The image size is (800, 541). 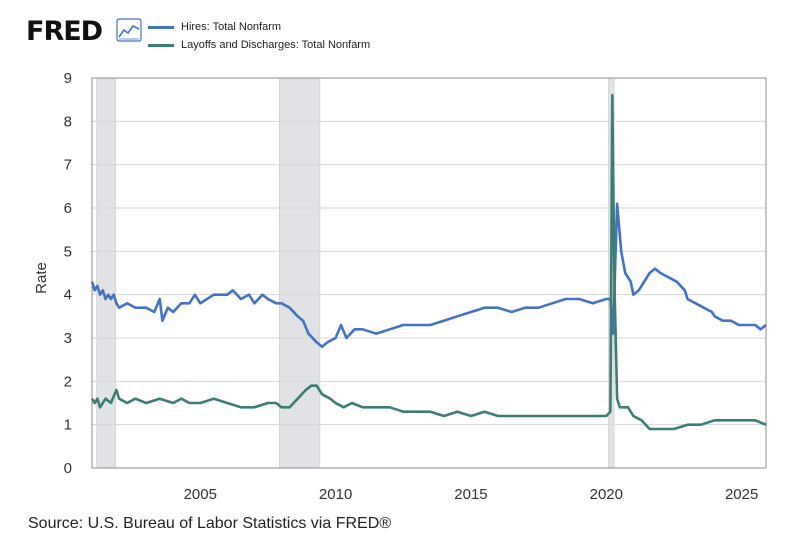 What do you see at coordinates (276, 45) in the screenshot?
I see `legend-label-layoffs: Layoffs and Discharges: Total Nonfarm` at bounding box center [276, 45].